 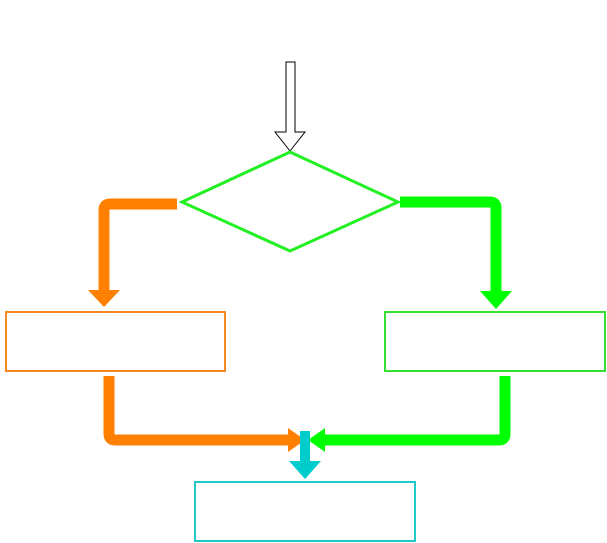 I want to click on merge-down-line, so click(x=305, y=446).